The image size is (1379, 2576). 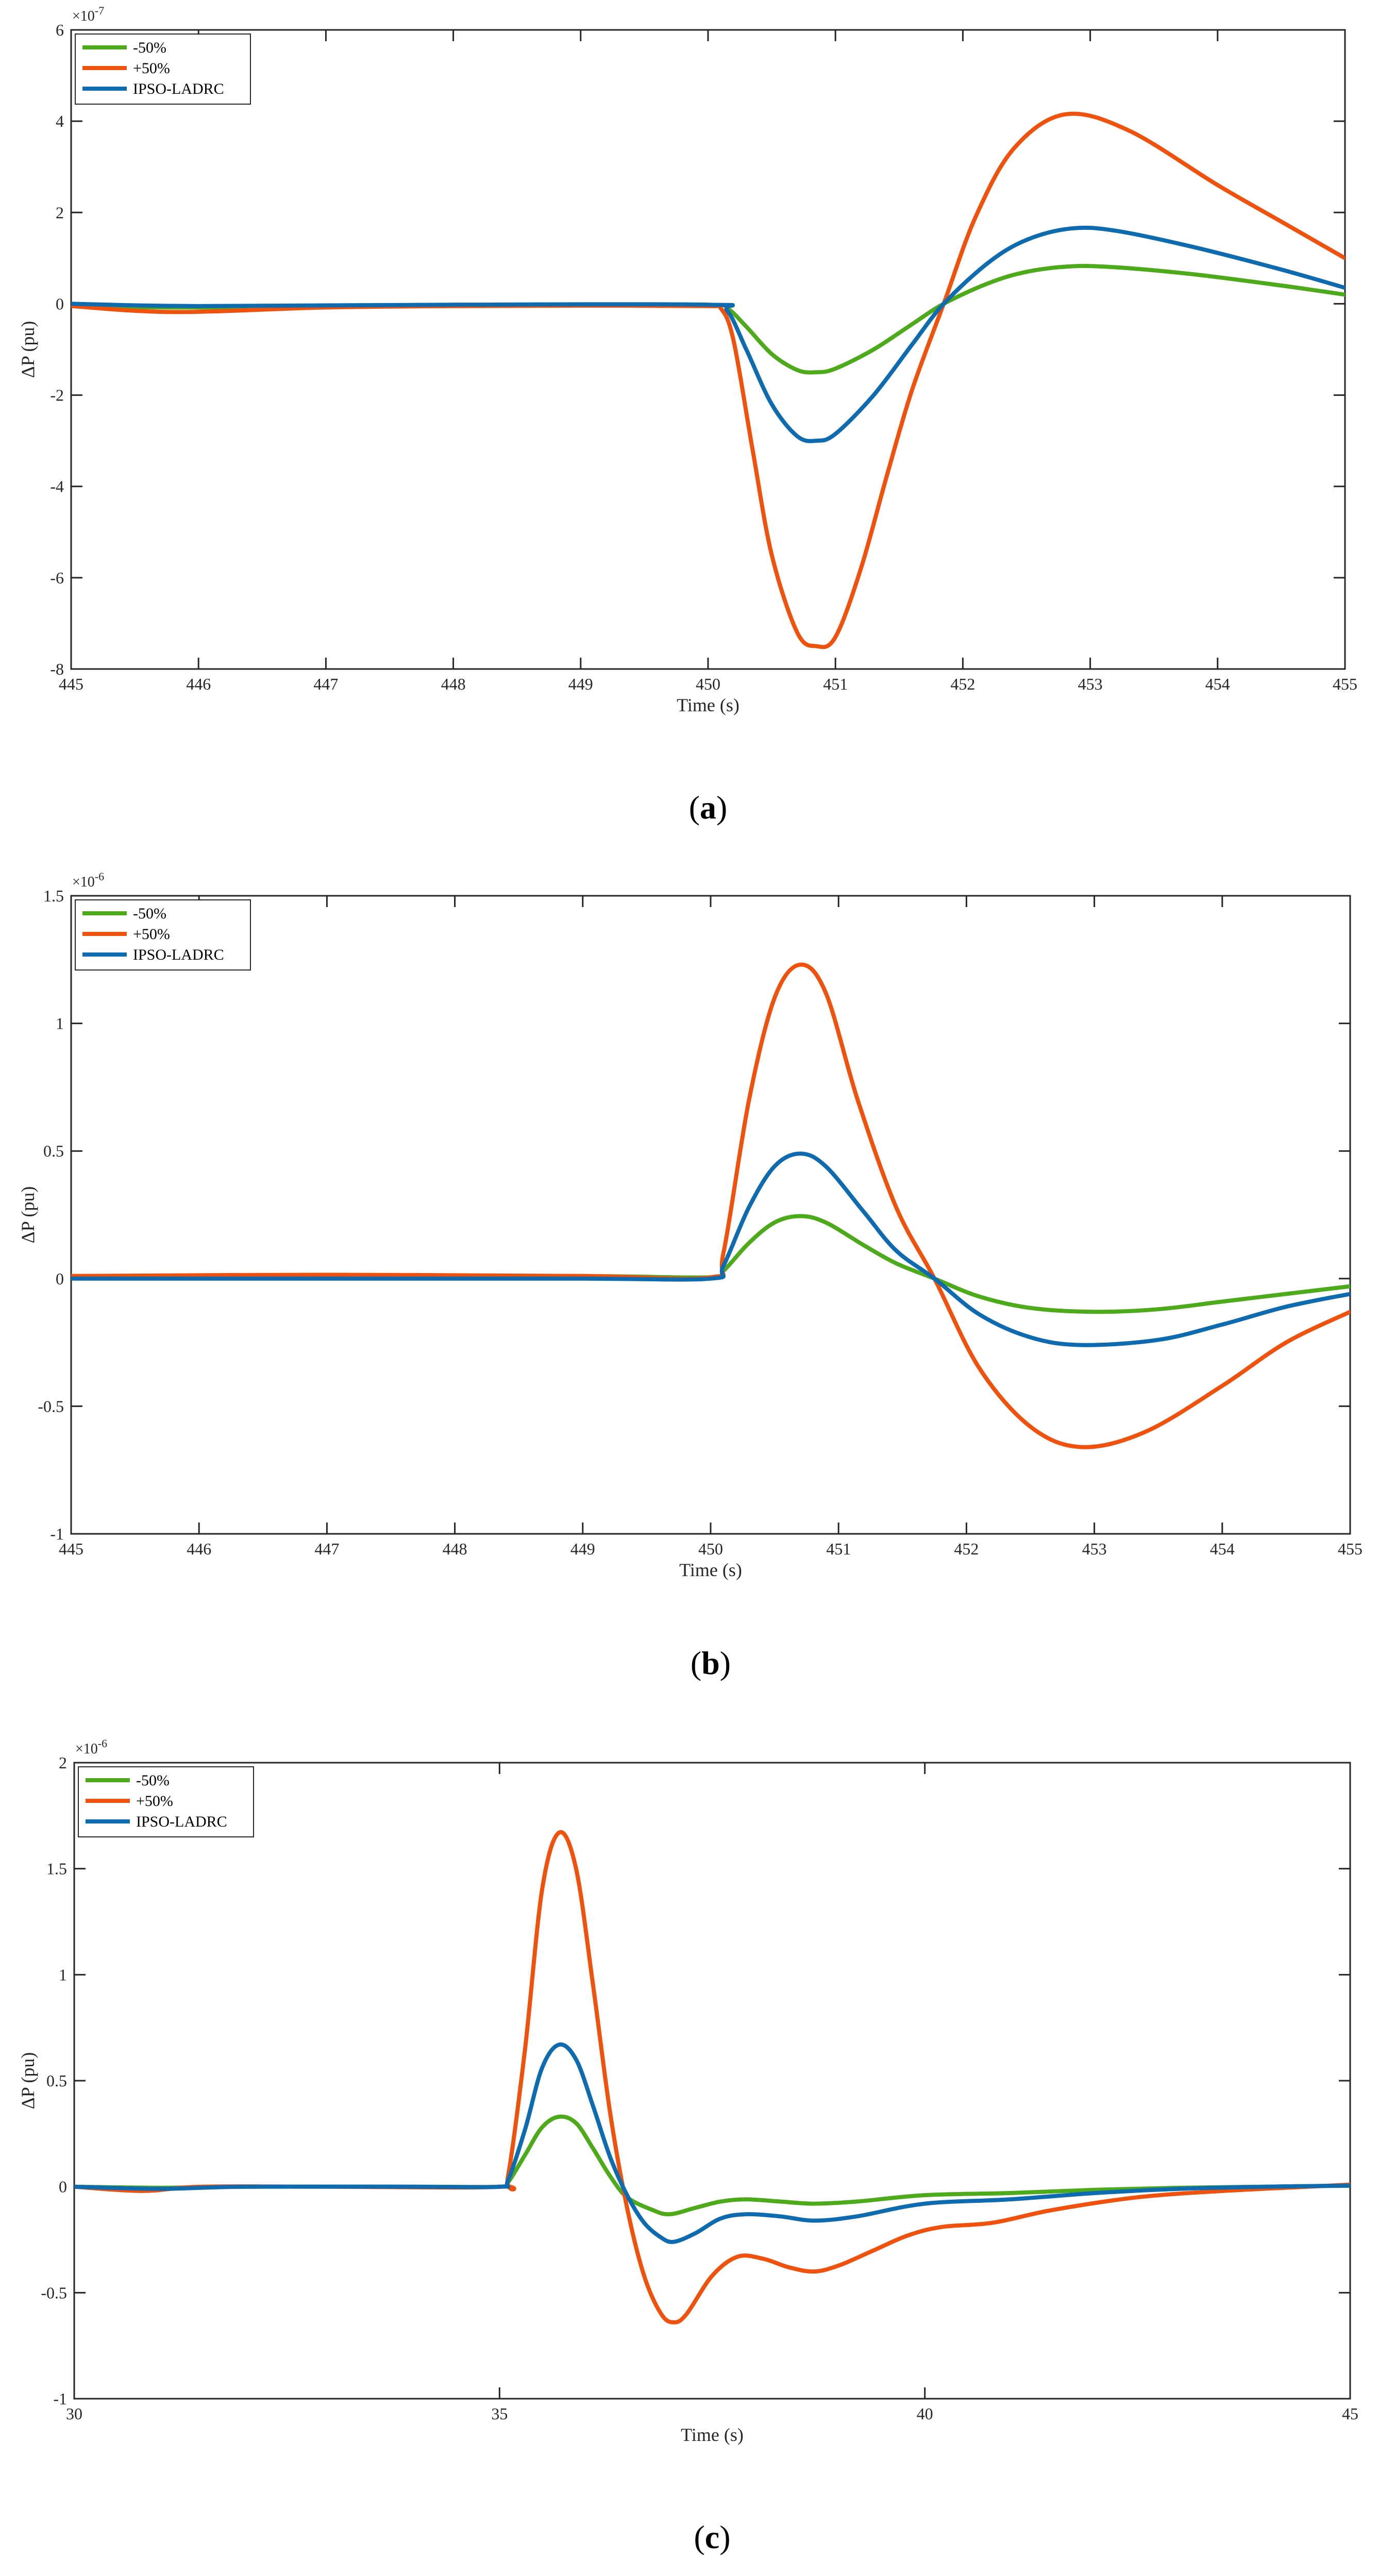 What do you see at coordinates (326, 1549) in the screenshot?
I see `x-tick-label: 447` at bounding box center [326, 1549].